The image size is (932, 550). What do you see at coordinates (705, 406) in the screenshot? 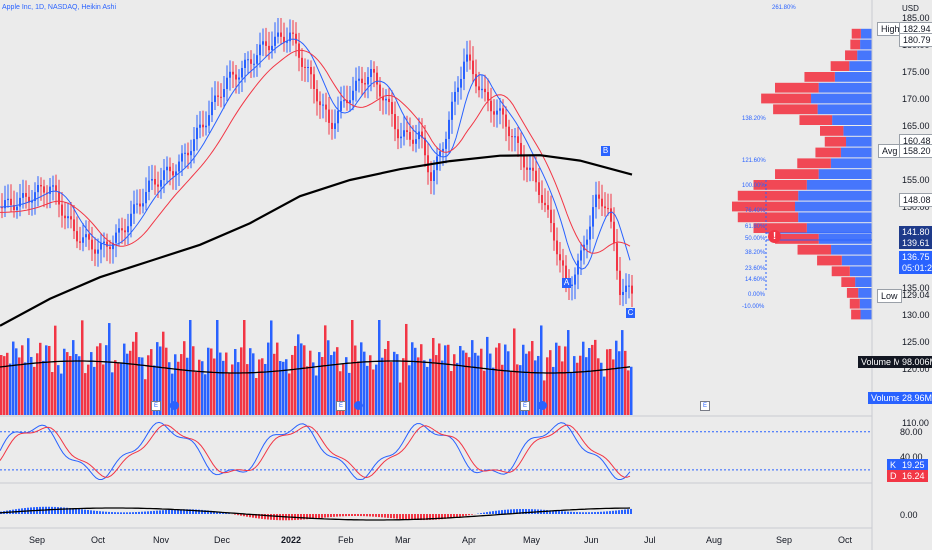
I see `earnings-marker-future: E` at bounding box center [705, 406].